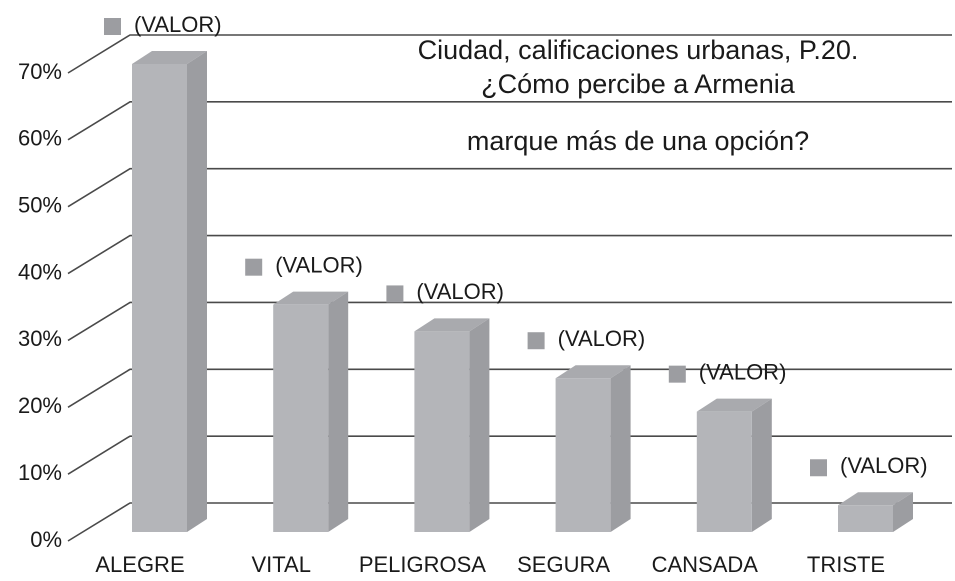 Image resolution: width=955 pixels, height=581 pixels. I want to click on y-tick-label: 20%, so click(40, 405).